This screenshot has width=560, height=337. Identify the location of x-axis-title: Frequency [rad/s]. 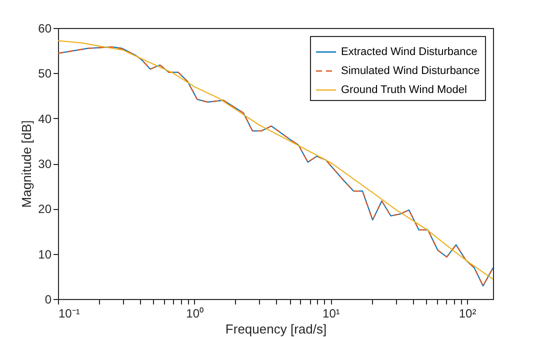
(276, 329).